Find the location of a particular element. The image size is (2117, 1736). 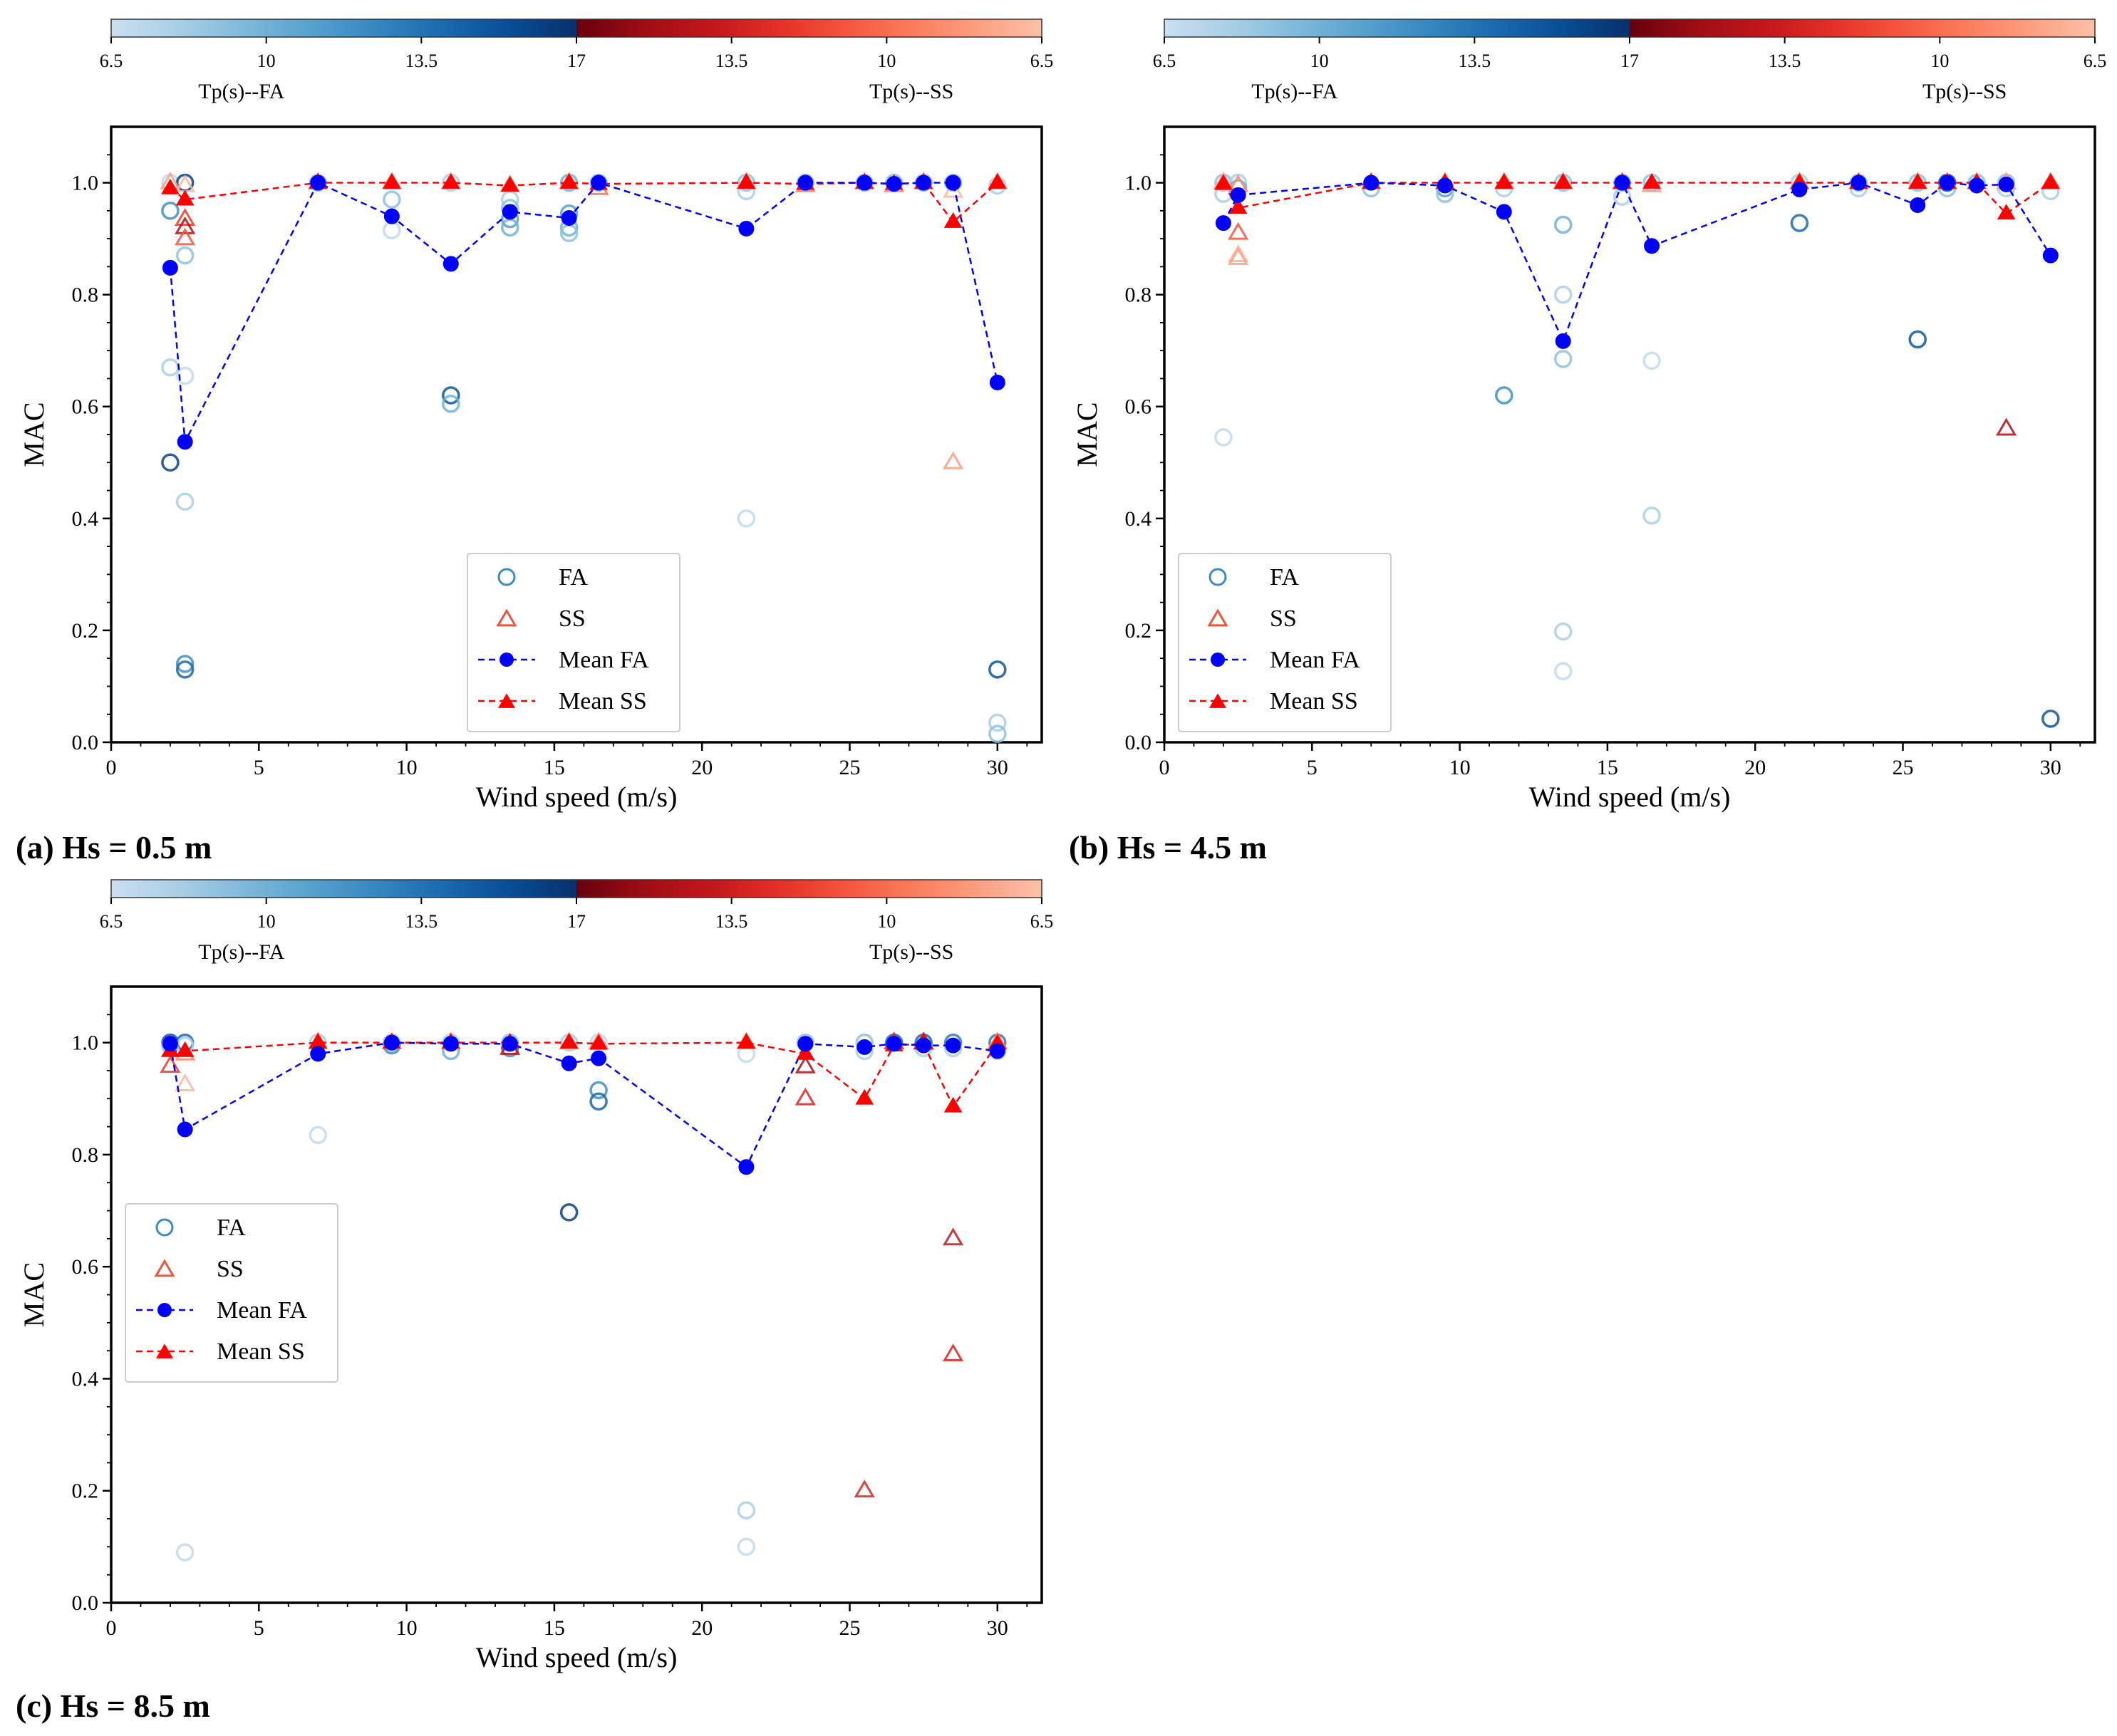

legend-symbol-fa is located at coordinates (164, 1227).